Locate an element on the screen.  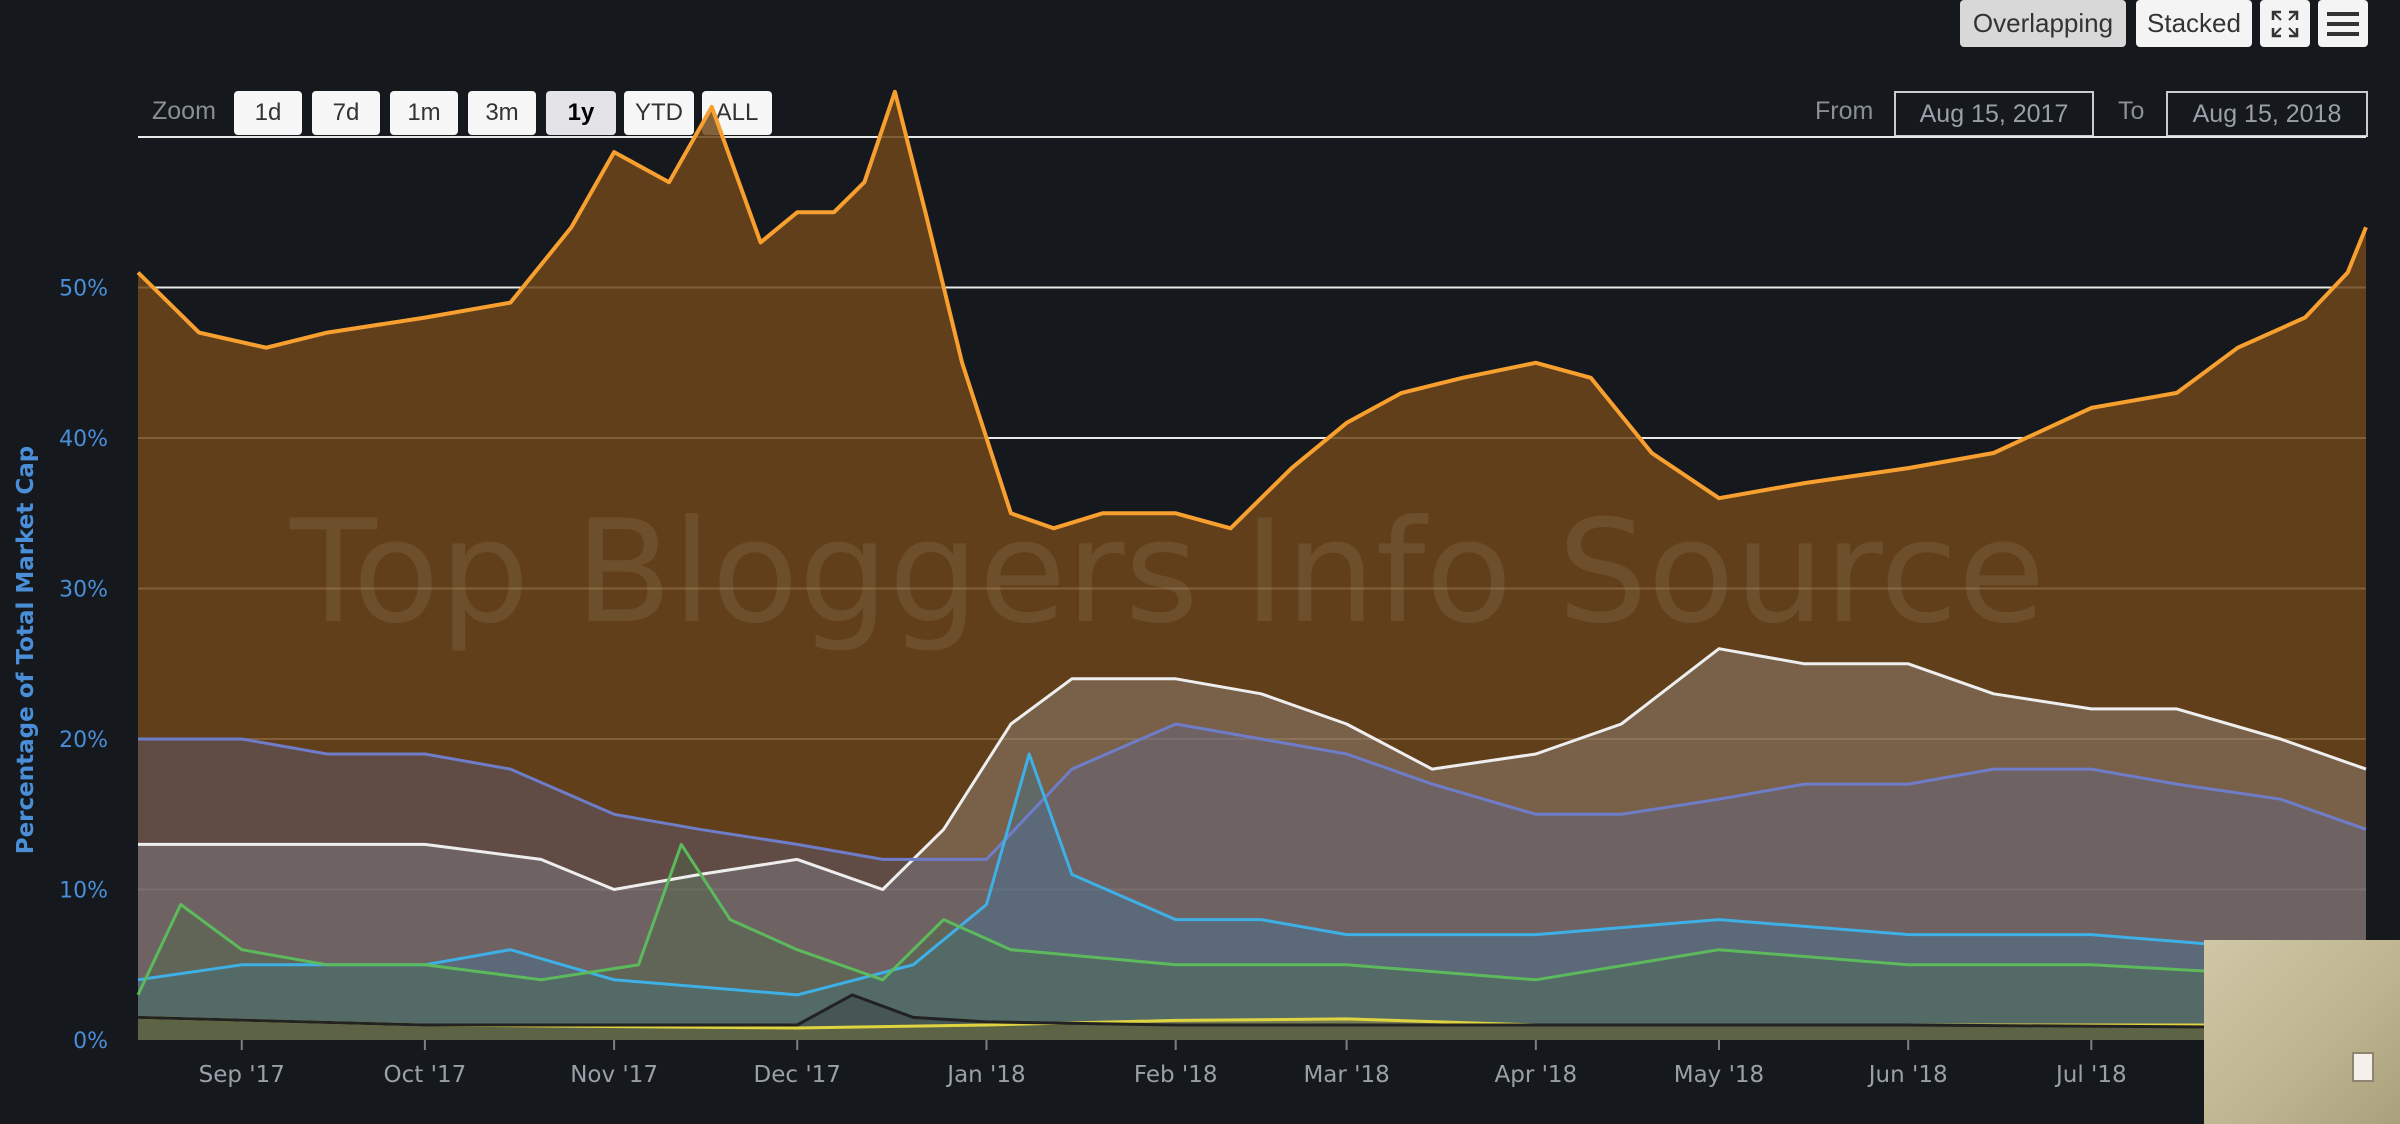
zoom-1d-button: 1d is located at coordinates (268, 113).